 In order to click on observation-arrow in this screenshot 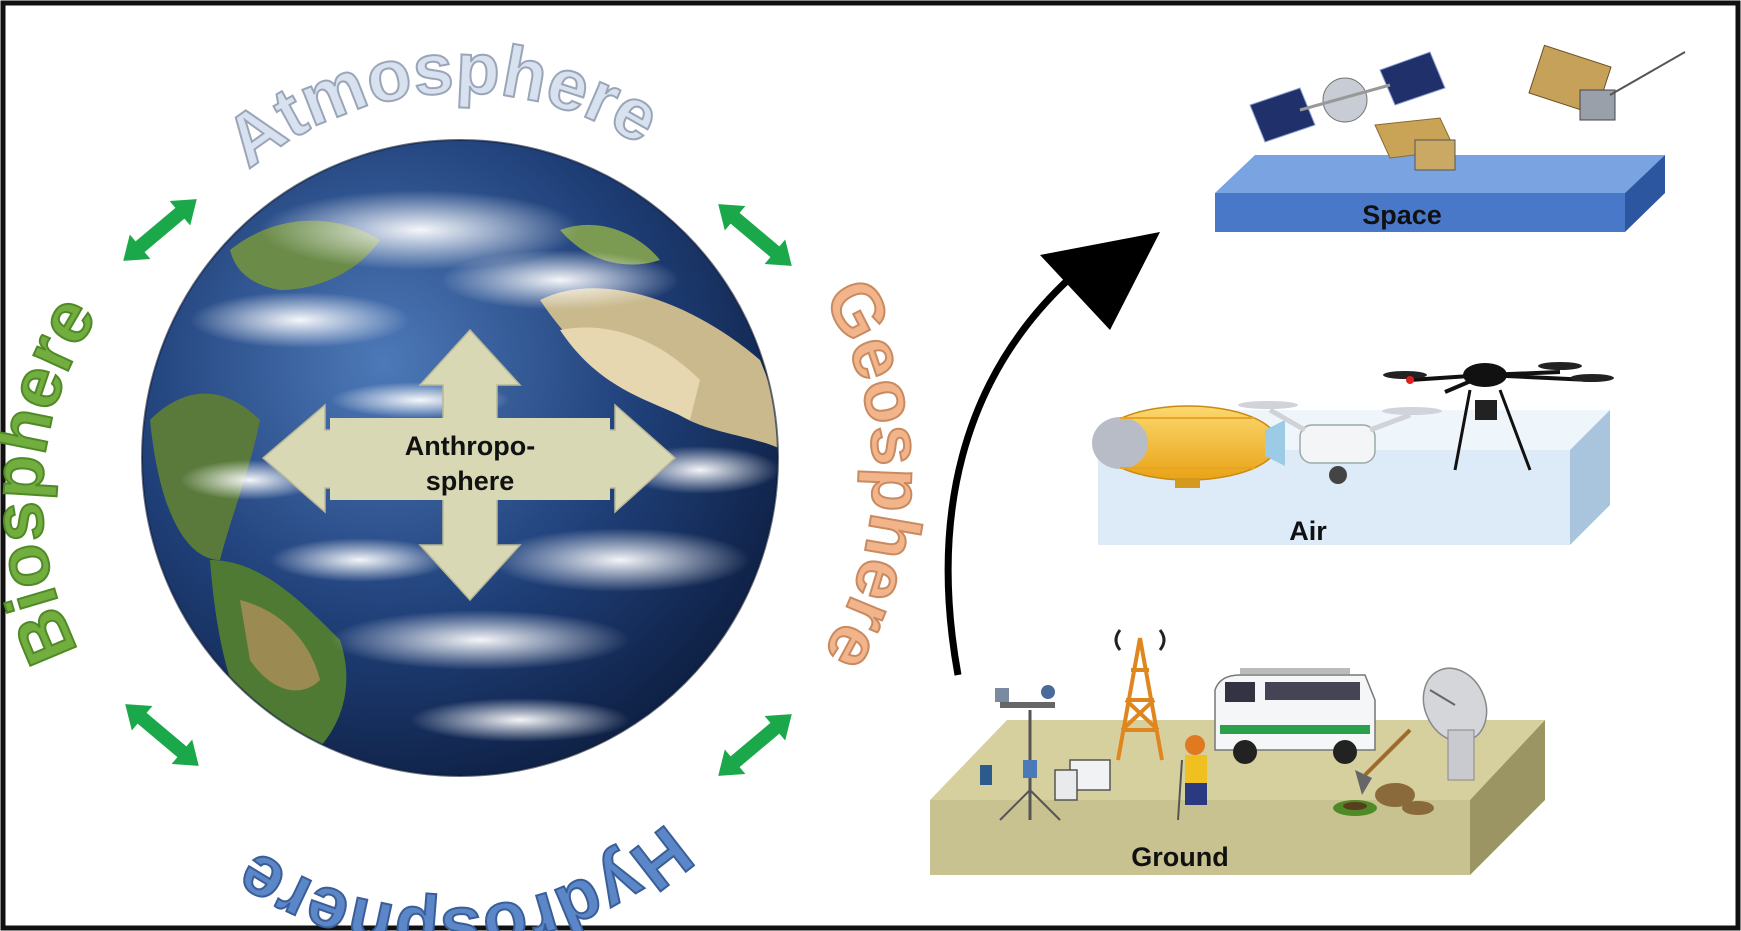, I will do `click(1052, 454)`.